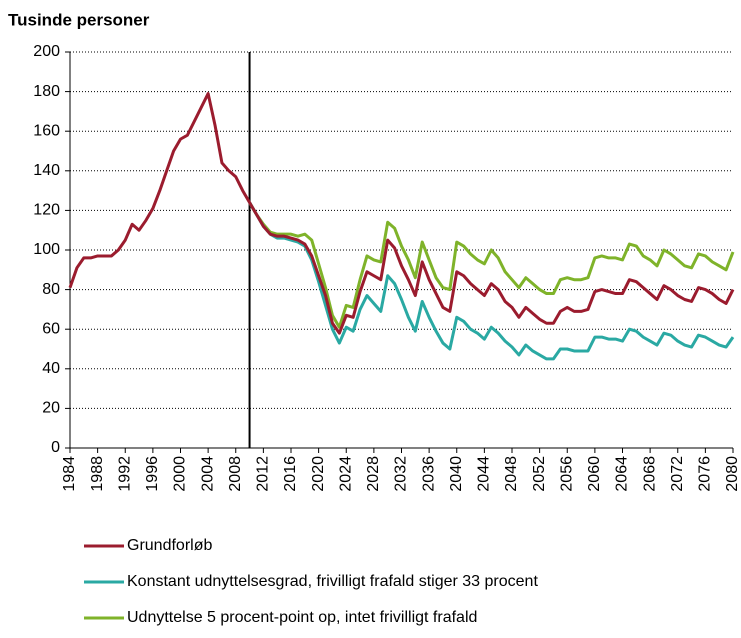 Image resolution: width=741 pixels, height=638 pixels. What do you see at coordinates (263, 474) in the screenshot?
I see `x-tick-label: 2012` at bounding box center [263, 474].